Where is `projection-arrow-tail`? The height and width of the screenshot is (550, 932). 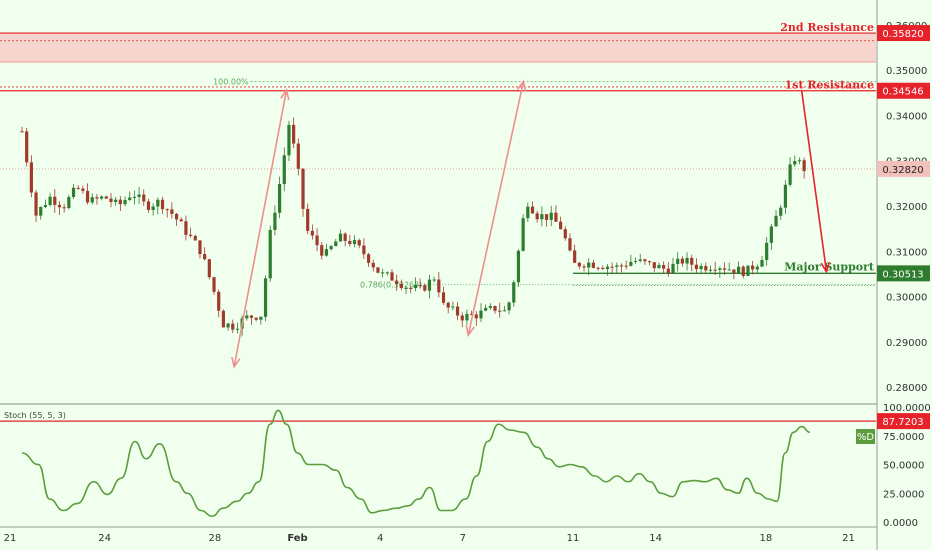
projection-arrow-tail is located at coordinates (470, 331).